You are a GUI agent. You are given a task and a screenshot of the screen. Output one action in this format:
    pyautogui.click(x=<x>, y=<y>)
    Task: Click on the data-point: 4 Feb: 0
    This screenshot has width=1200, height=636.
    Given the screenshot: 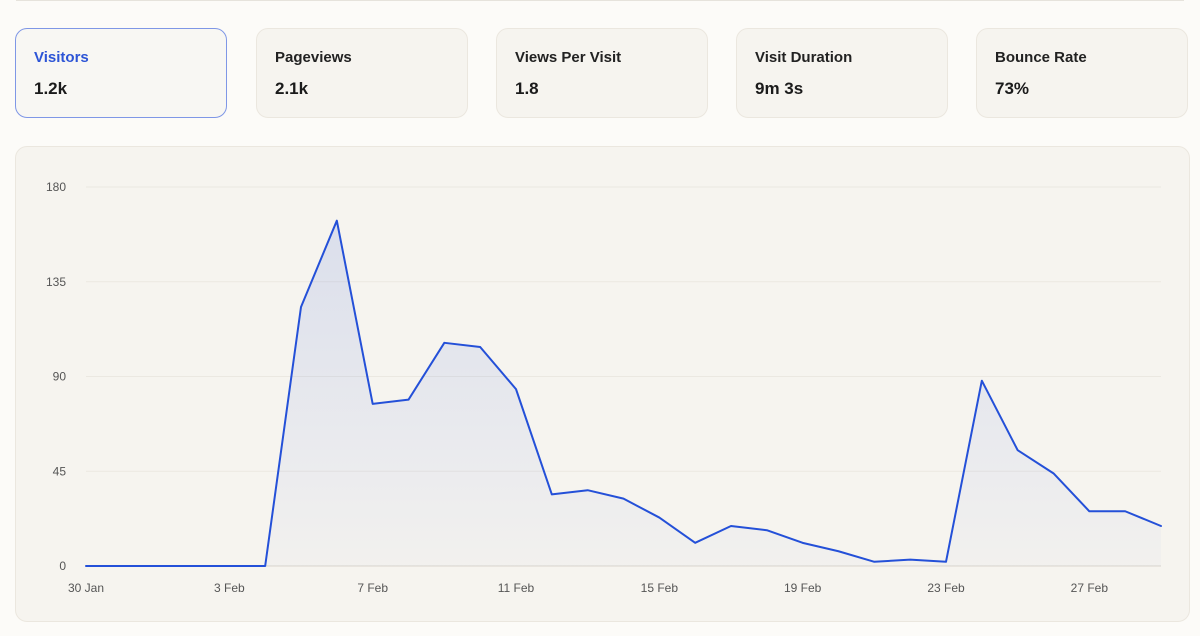 What is the action you would take?
    pyautogui.click(x=265, y=566)
    